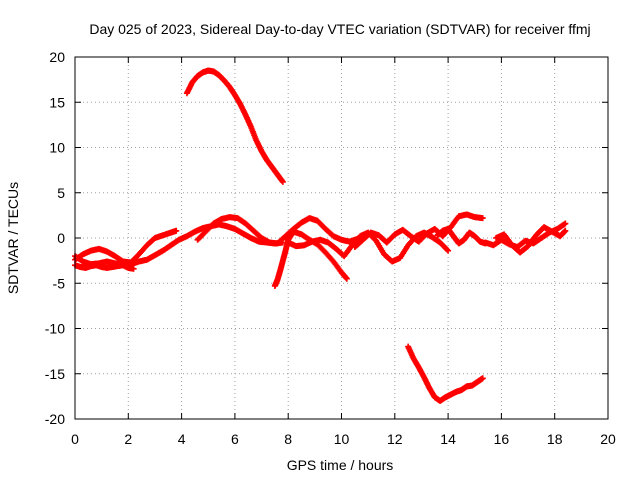 This screenshot has height=480, width=640. What do you see at coordinates (234, 126) in the screenshot?
I see `series-arc-high` at bounding box center [234, 126].